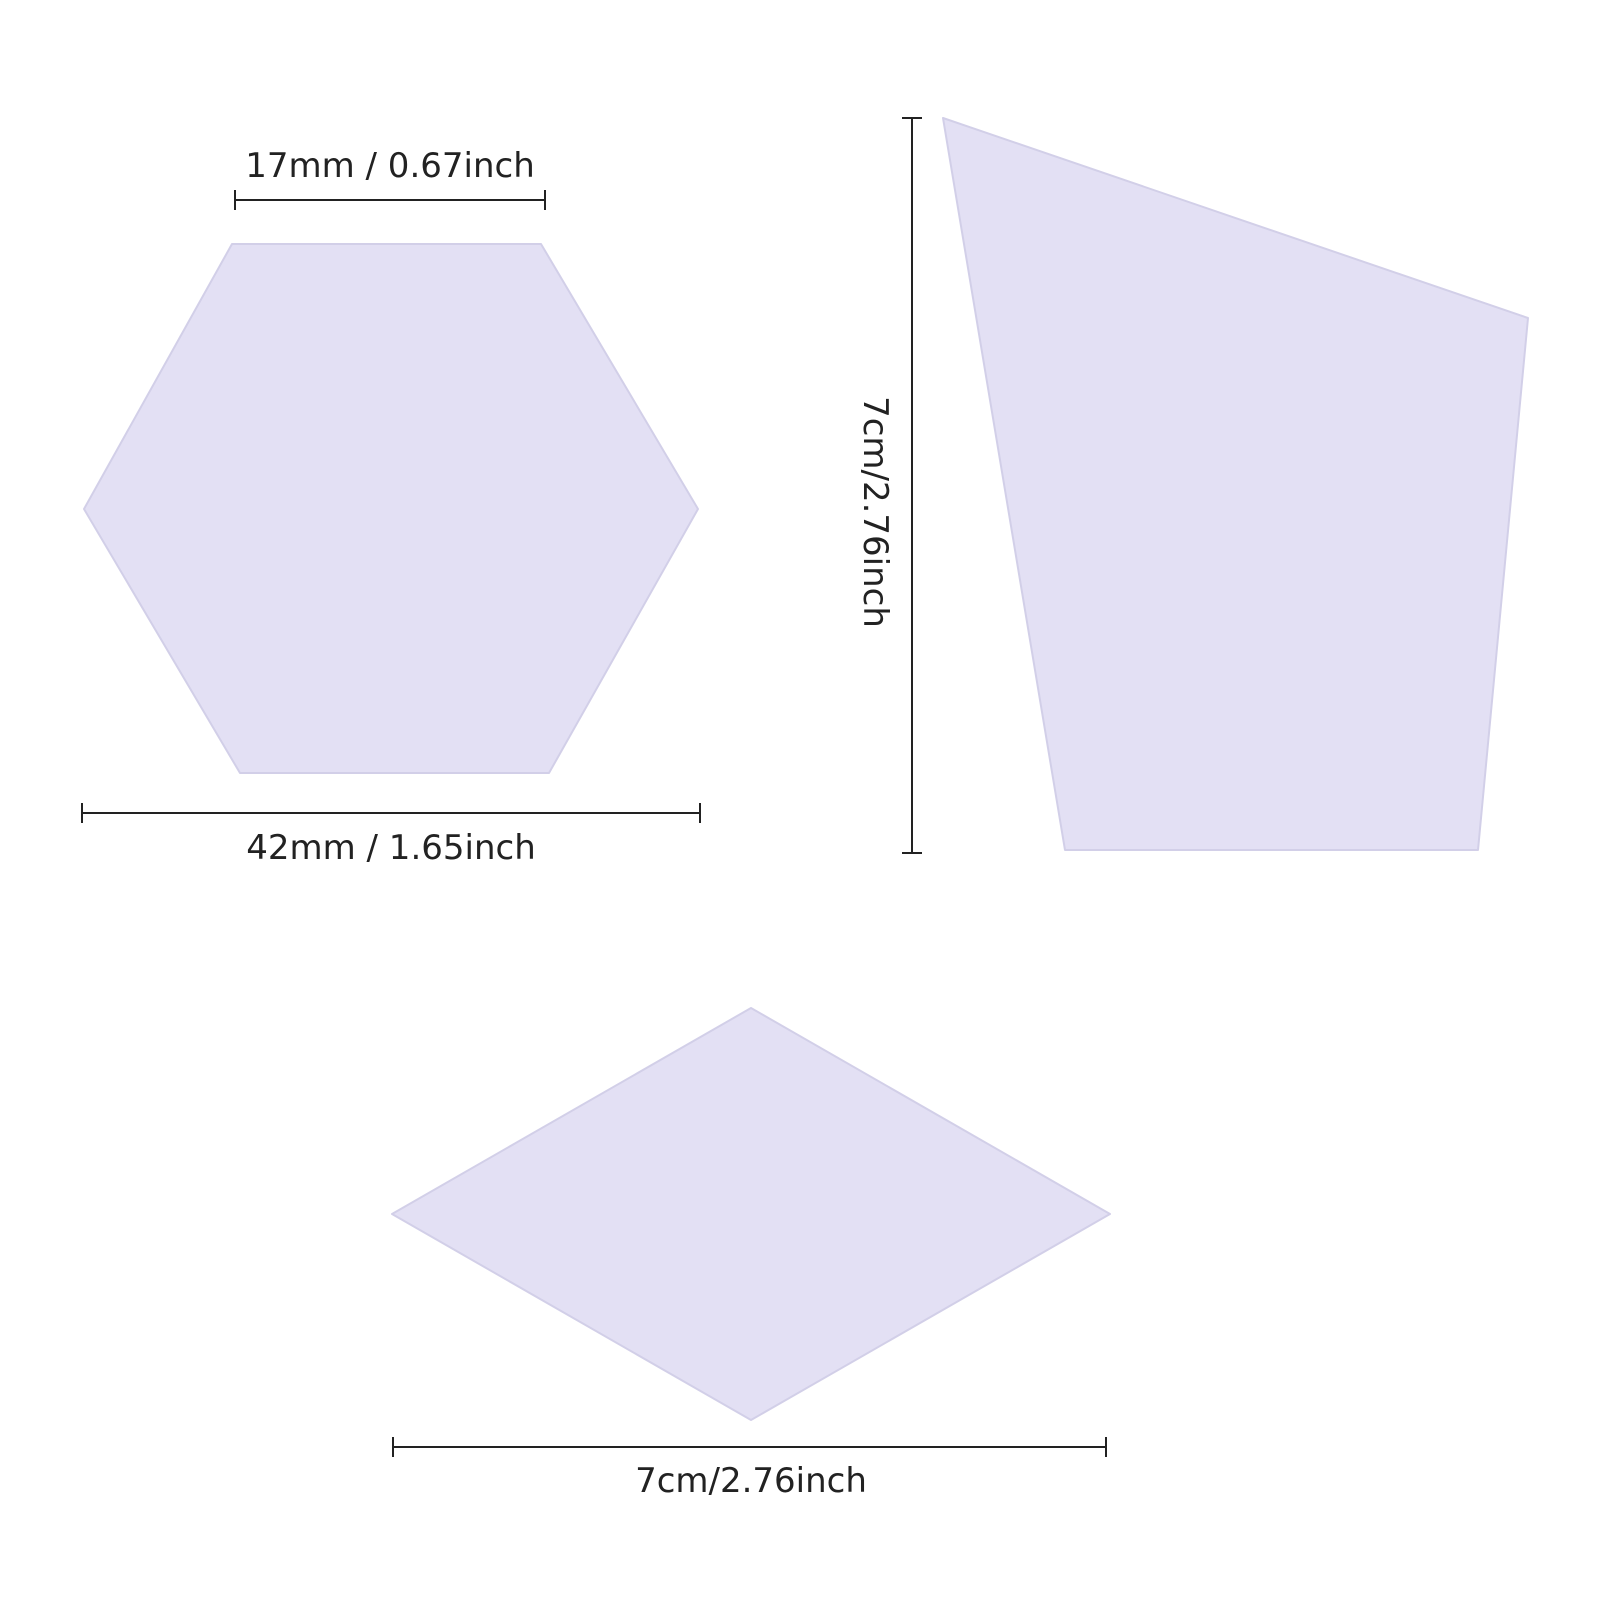 The width and height of the screenshot is (1600, 1600). Describe the element at coordinates (875, 512) in the screenshot. I see `kite-height-label: 7cm/2.76inch` at that location.